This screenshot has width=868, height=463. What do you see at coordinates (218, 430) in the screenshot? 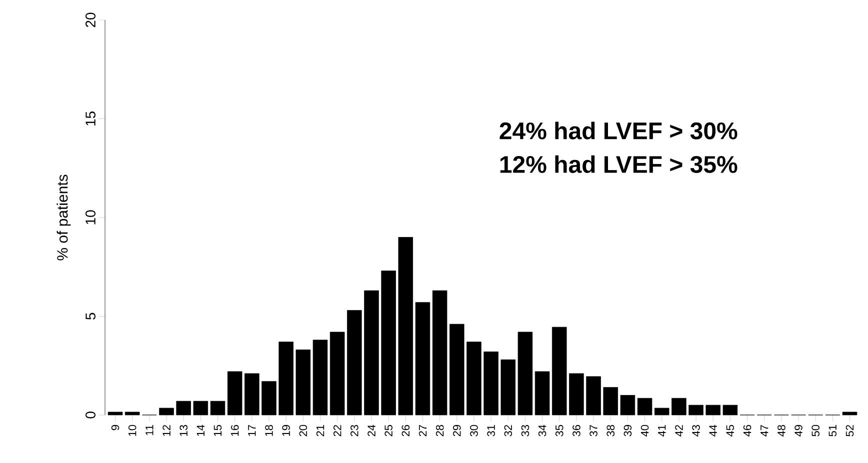
I see `x-tick-label: 15` at bounding box center [218, 430].